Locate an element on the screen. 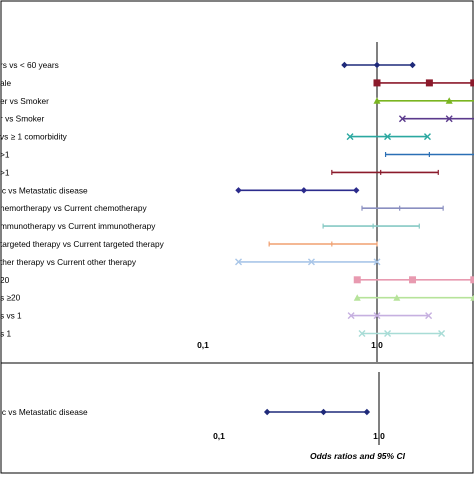  row-label: vs ≥ 1 comorbidity is located at coordinates (34, 137).